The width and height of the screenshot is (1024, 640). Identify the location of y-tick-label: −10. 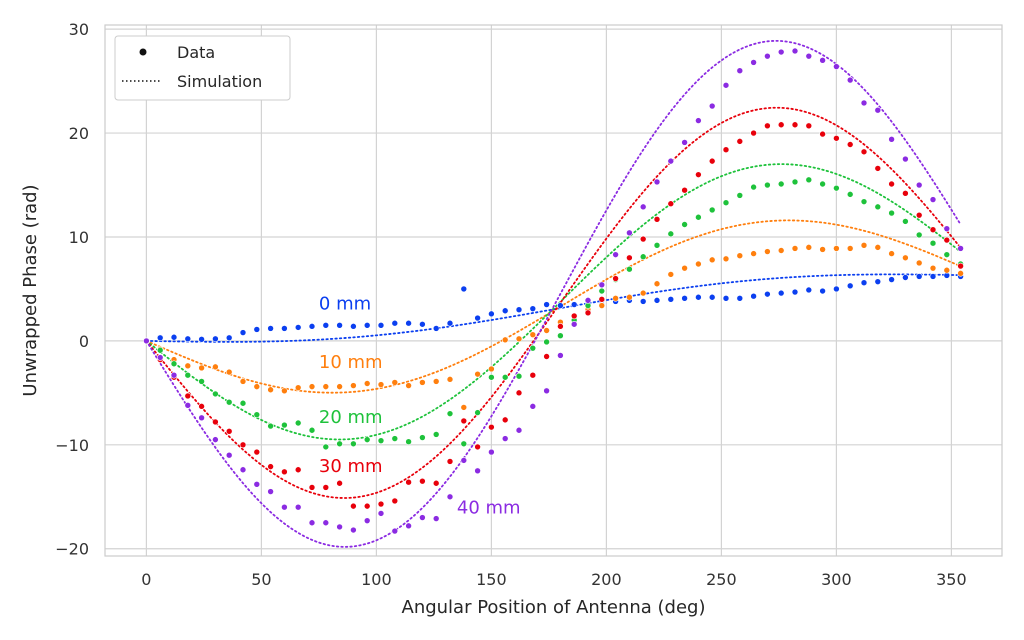
(72, 445).